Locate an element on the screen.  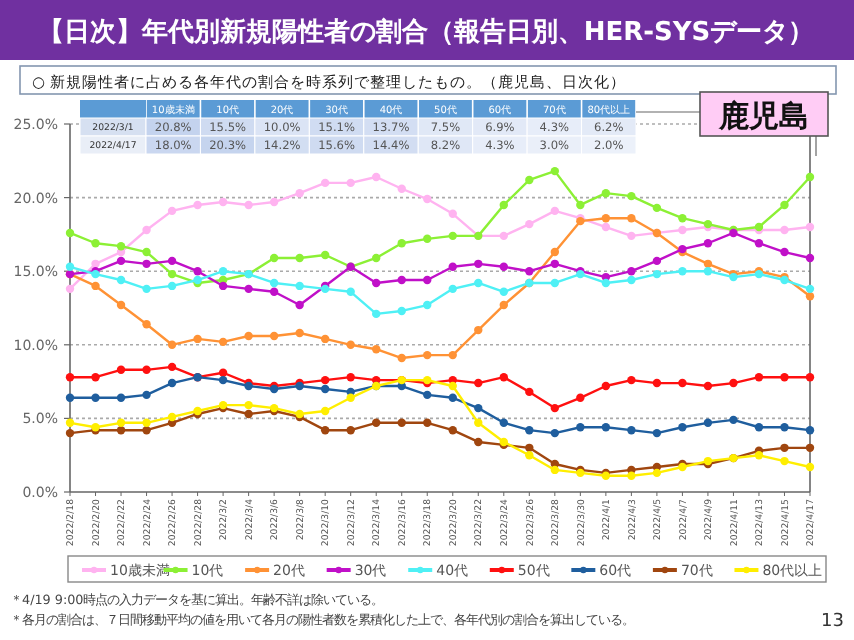
annotation: 鹿児島 is located at coordinates (763, 116).